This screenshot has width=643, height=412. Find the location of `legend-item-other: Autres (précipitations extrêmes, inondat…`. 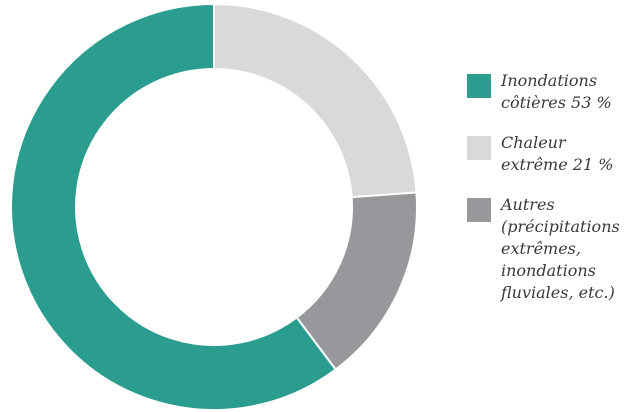

legend-item-other: Autres (précipitations extrêmes, inondat… is located at coordinates (555, 249).